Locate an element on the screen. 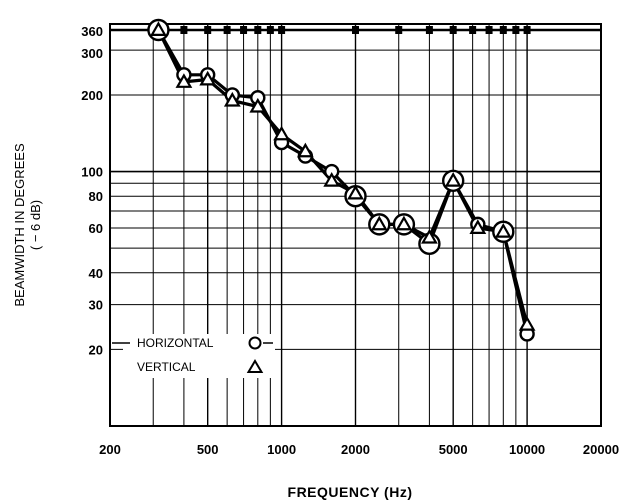  x-tick-label: 1000 is located at coordinates (281, 449).